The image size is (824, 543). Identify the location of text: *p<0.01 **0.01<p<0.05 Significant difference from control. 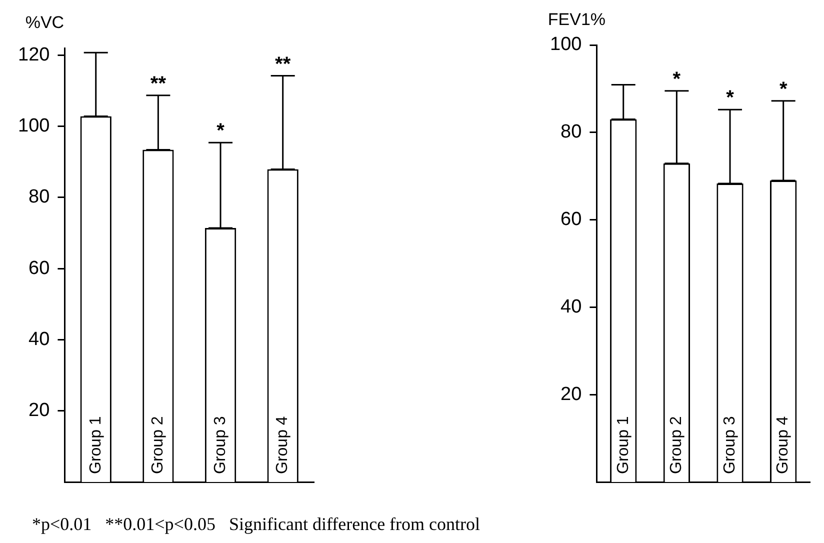
(256, 524).